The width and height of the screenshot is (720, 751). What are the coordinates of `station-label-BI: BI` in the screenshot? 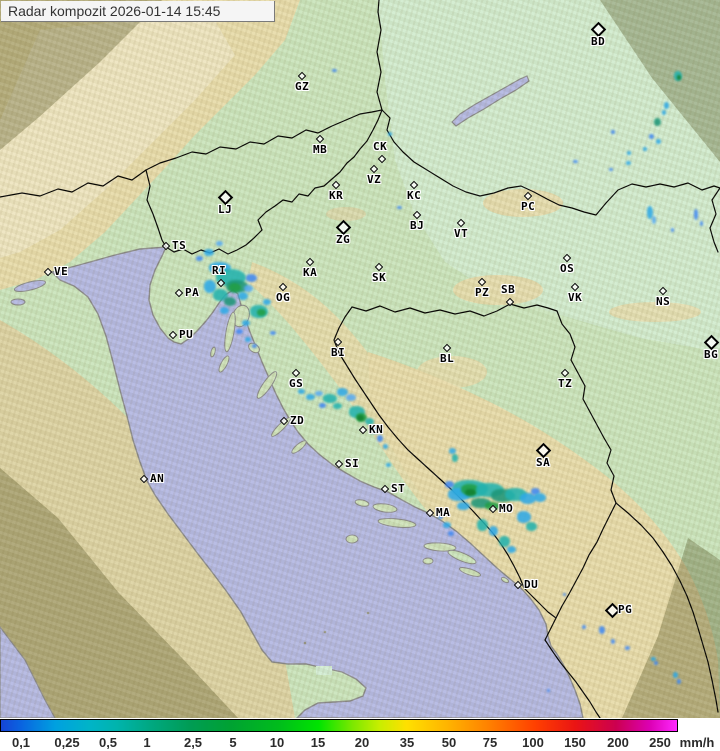 It's located at (338, 352).